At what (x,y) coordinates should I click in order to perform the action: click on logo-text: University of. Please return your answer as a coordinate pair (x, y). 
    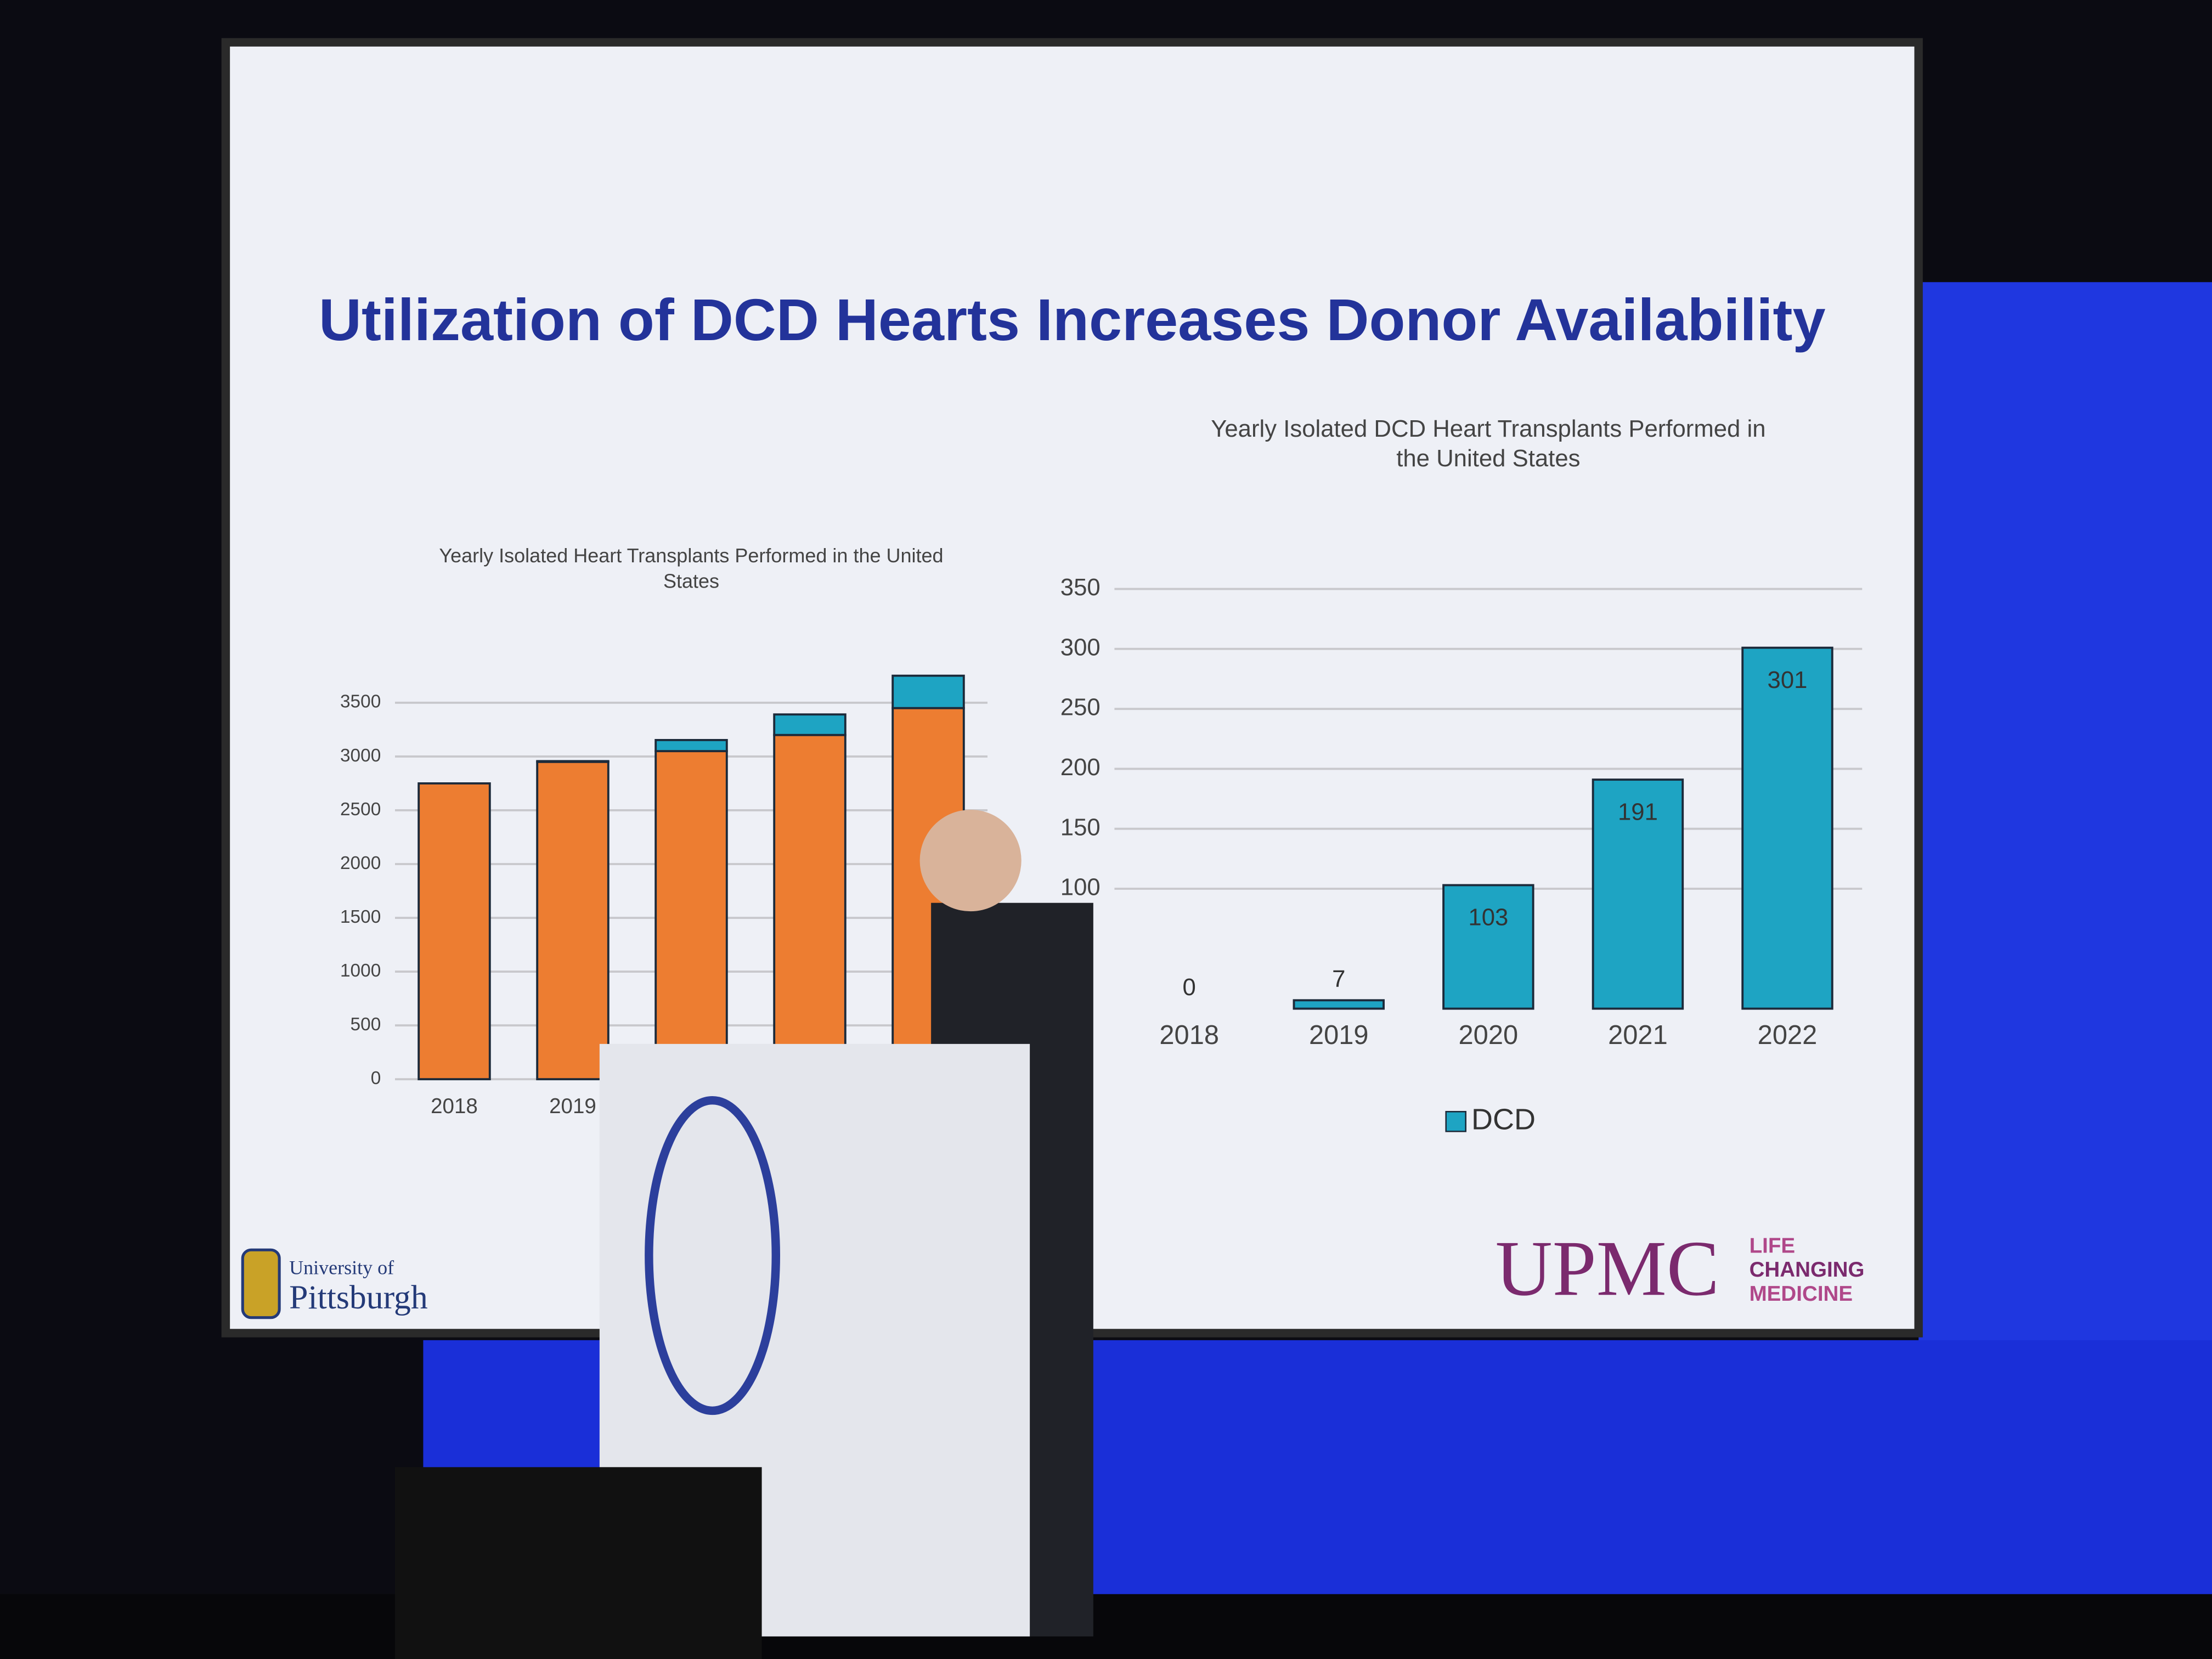
    Looking at the image, I should click on (342, 1268).